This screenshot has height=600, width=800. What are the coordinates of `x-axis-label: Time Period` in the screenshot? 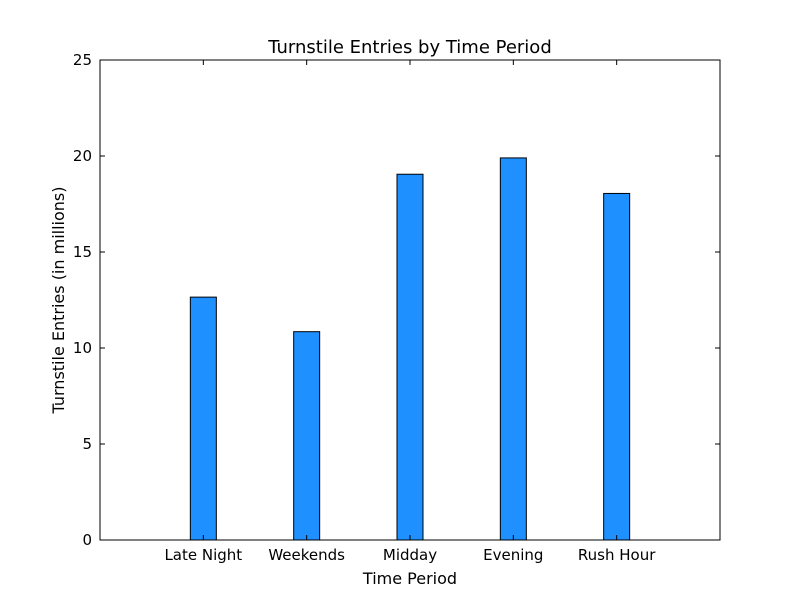 It's located at (409, 578).